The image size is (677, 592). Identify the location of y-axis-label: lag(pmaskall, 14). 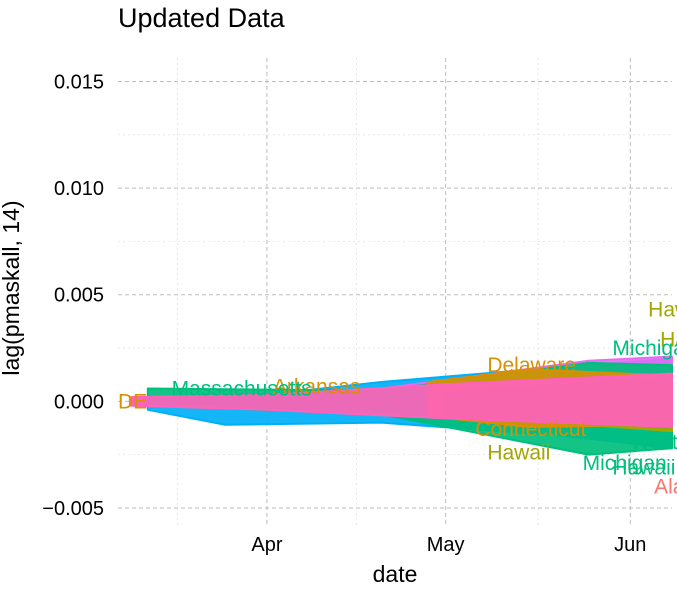
(12, 287).